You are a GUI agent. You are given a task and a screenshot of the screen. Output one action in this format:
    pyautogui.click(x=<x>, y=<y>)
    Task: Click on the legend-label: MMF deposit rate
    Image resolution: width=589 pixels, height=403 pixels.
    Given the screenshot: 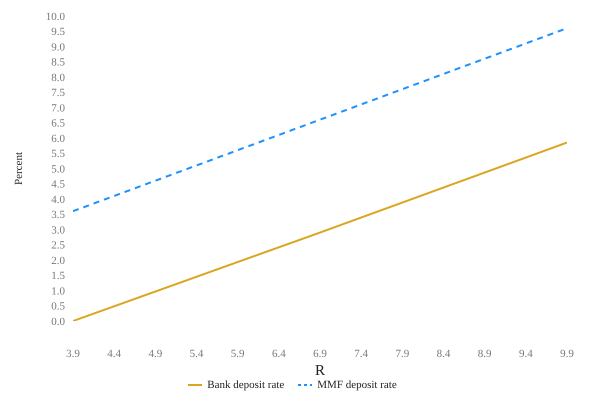 What is the action you would take?
    pyautogui.click(x=357, y=385)
    